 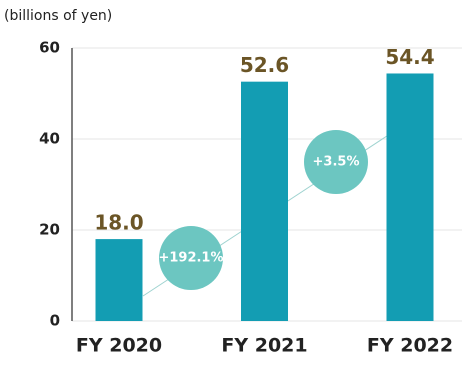 What do you see at coordinates (409, 57) in the screenshot?
I see `value-label: 54.4` at bounding box center [409, 57].